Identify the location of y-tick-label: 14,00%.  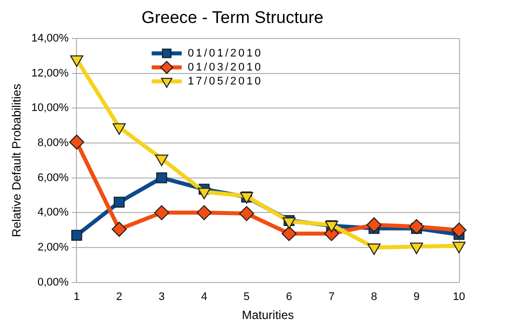
(50, 38).